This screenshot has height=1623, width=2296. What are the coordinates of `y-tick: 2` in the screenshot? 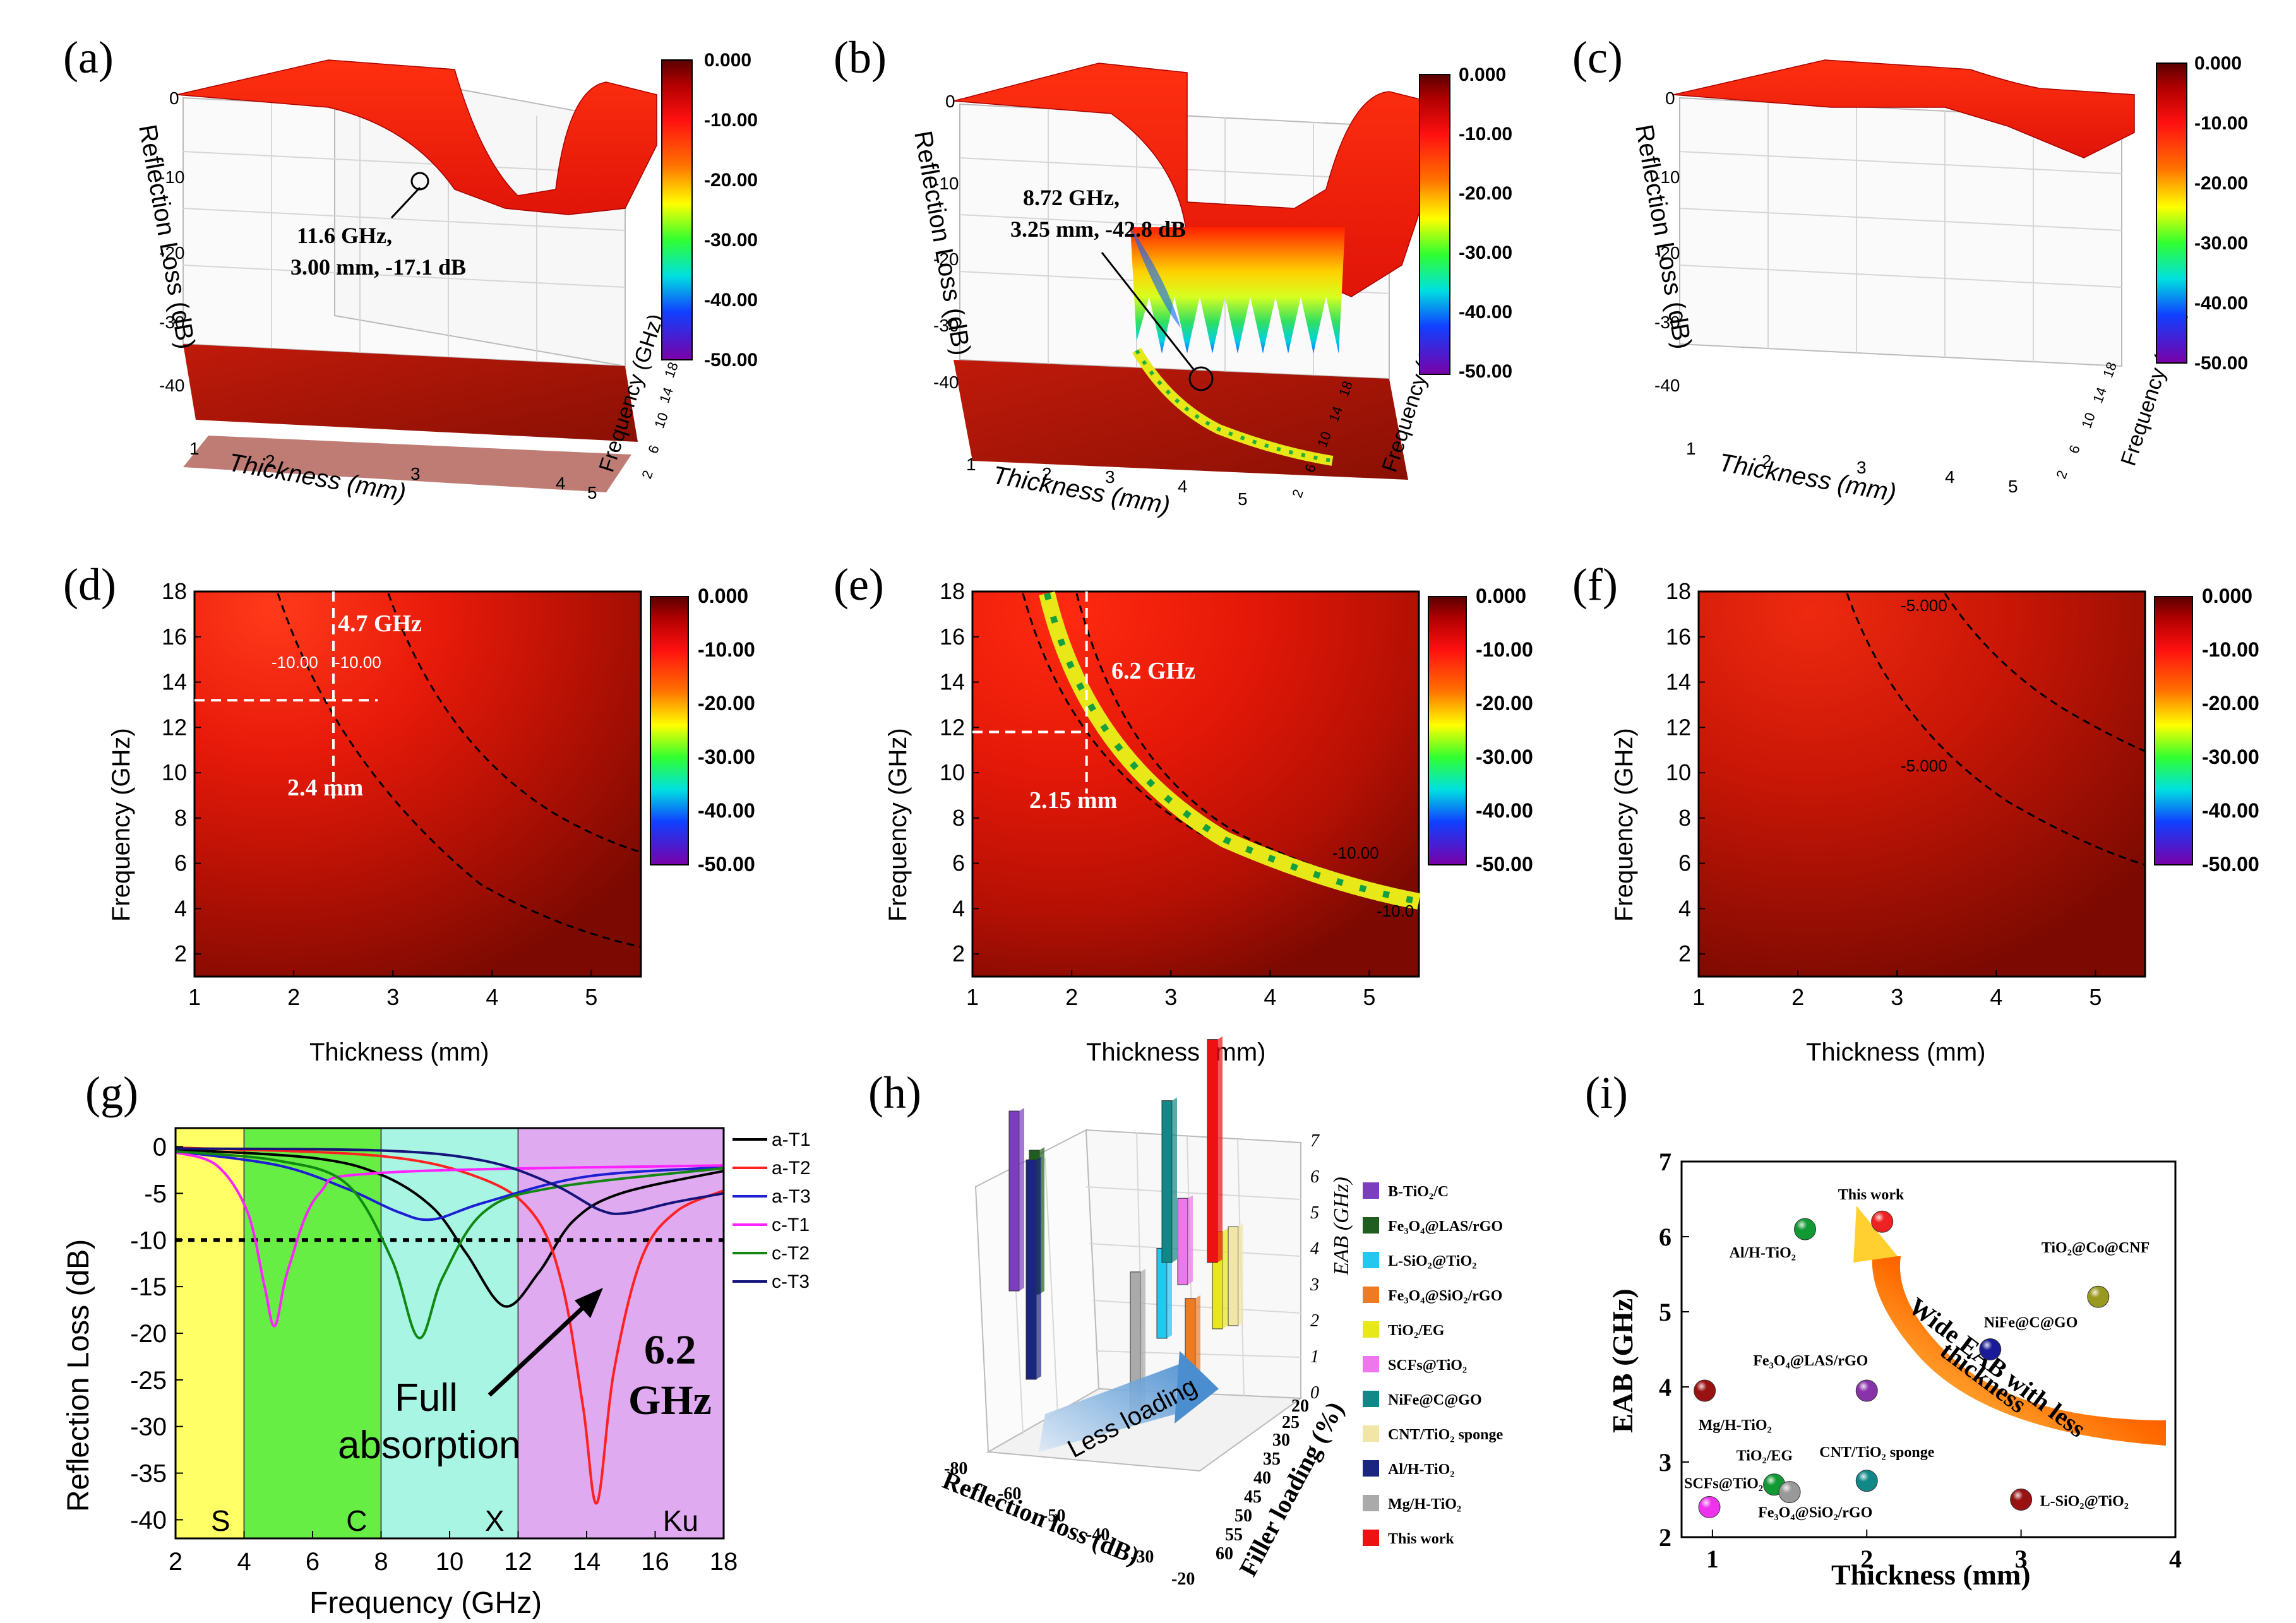 It's located at (1298, 494).